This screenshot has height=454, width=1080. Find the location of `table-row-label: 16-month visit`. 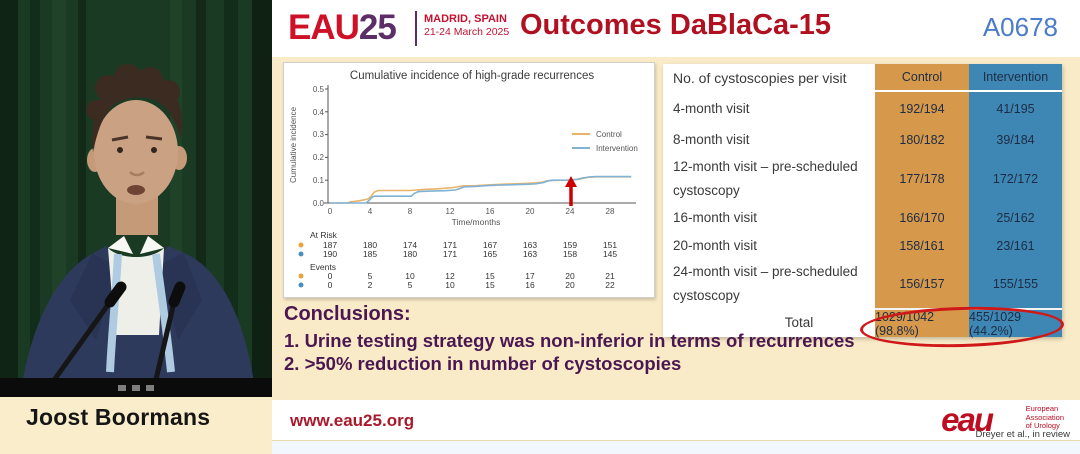

table-row-label: 16-month visit is located at coordinates (715, 217).